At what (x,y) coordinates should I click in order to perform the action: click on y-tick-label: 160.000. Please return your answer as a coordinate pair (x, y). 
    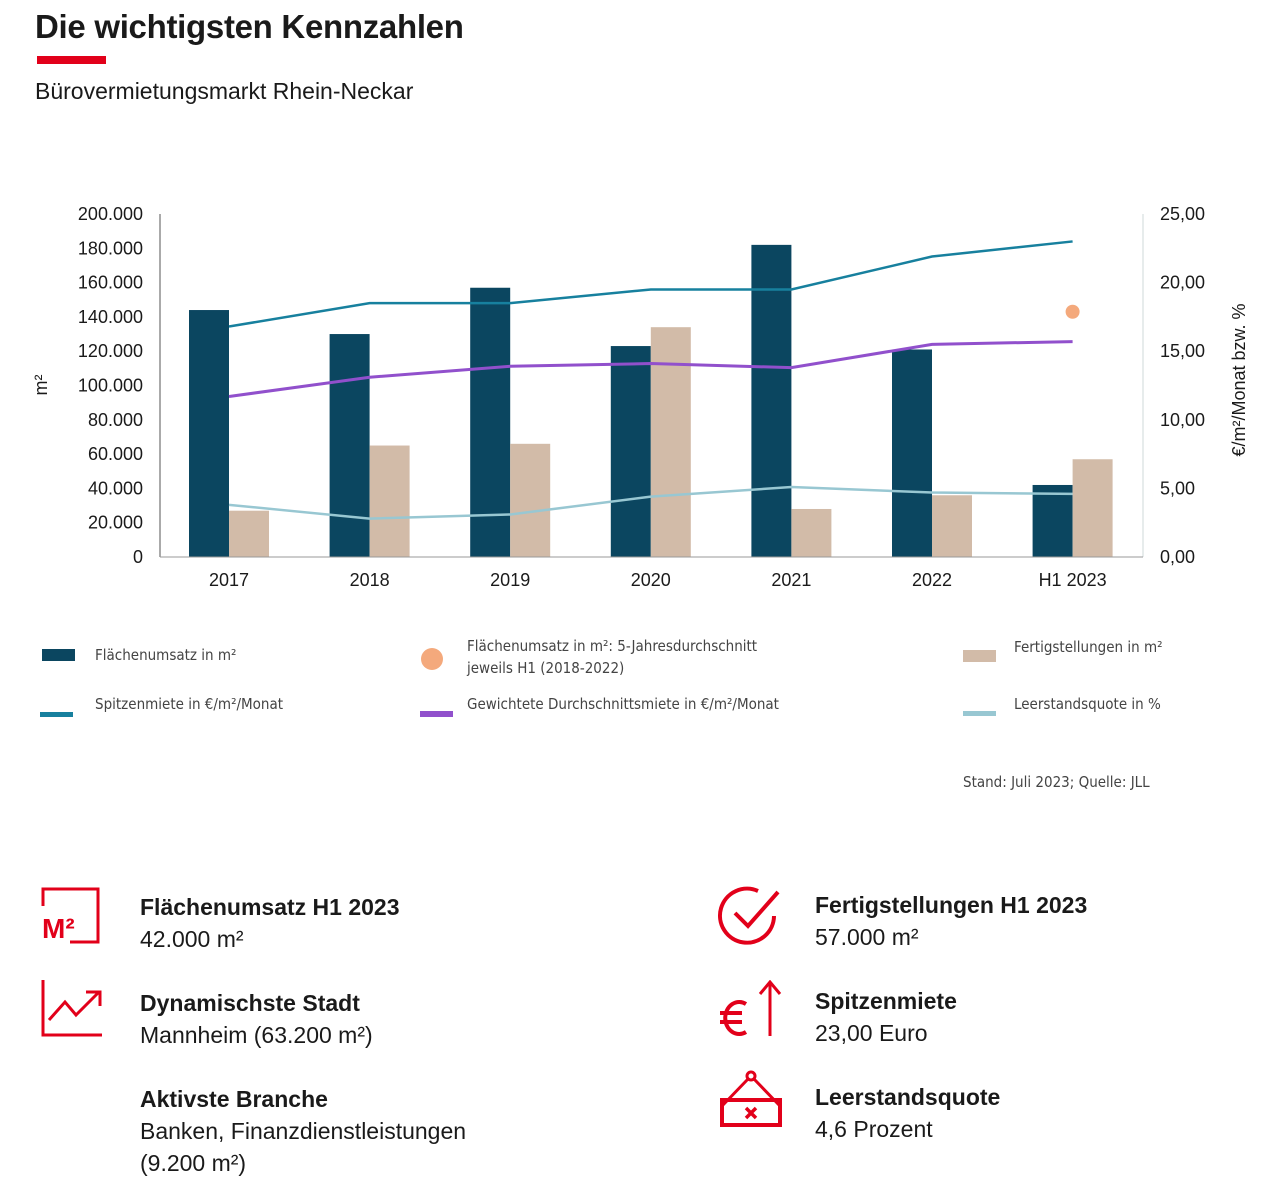
    Looking at the image, I should click on (110, 283).